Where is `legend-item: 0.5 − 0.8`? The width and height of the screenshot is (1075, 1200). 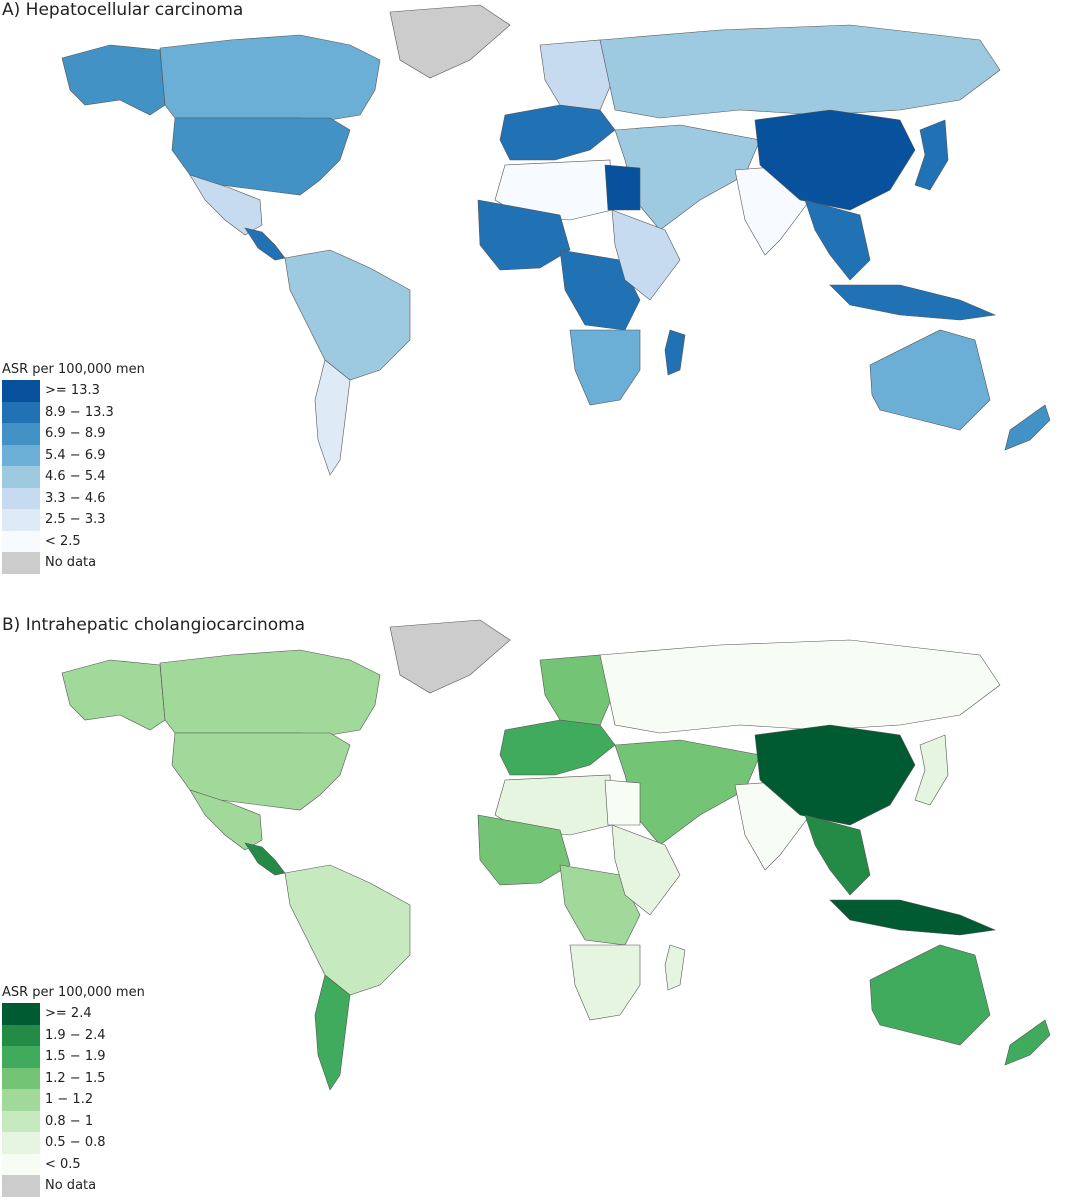
legend-item: 0.5 − 0.8 is located at coordinates (73, 1143).